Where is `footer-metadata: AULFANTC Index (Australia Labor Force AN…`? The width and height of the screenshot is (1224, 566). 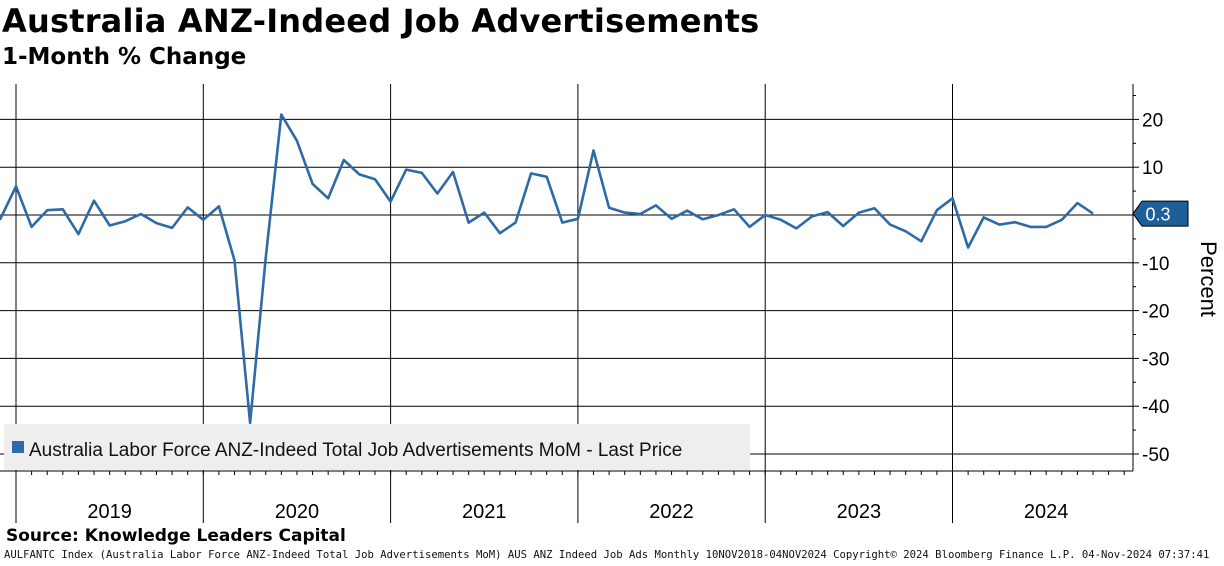 footer-metadata: AULFANTC Index (Australia Labor Force AN… is located at coordinates (607, 555).